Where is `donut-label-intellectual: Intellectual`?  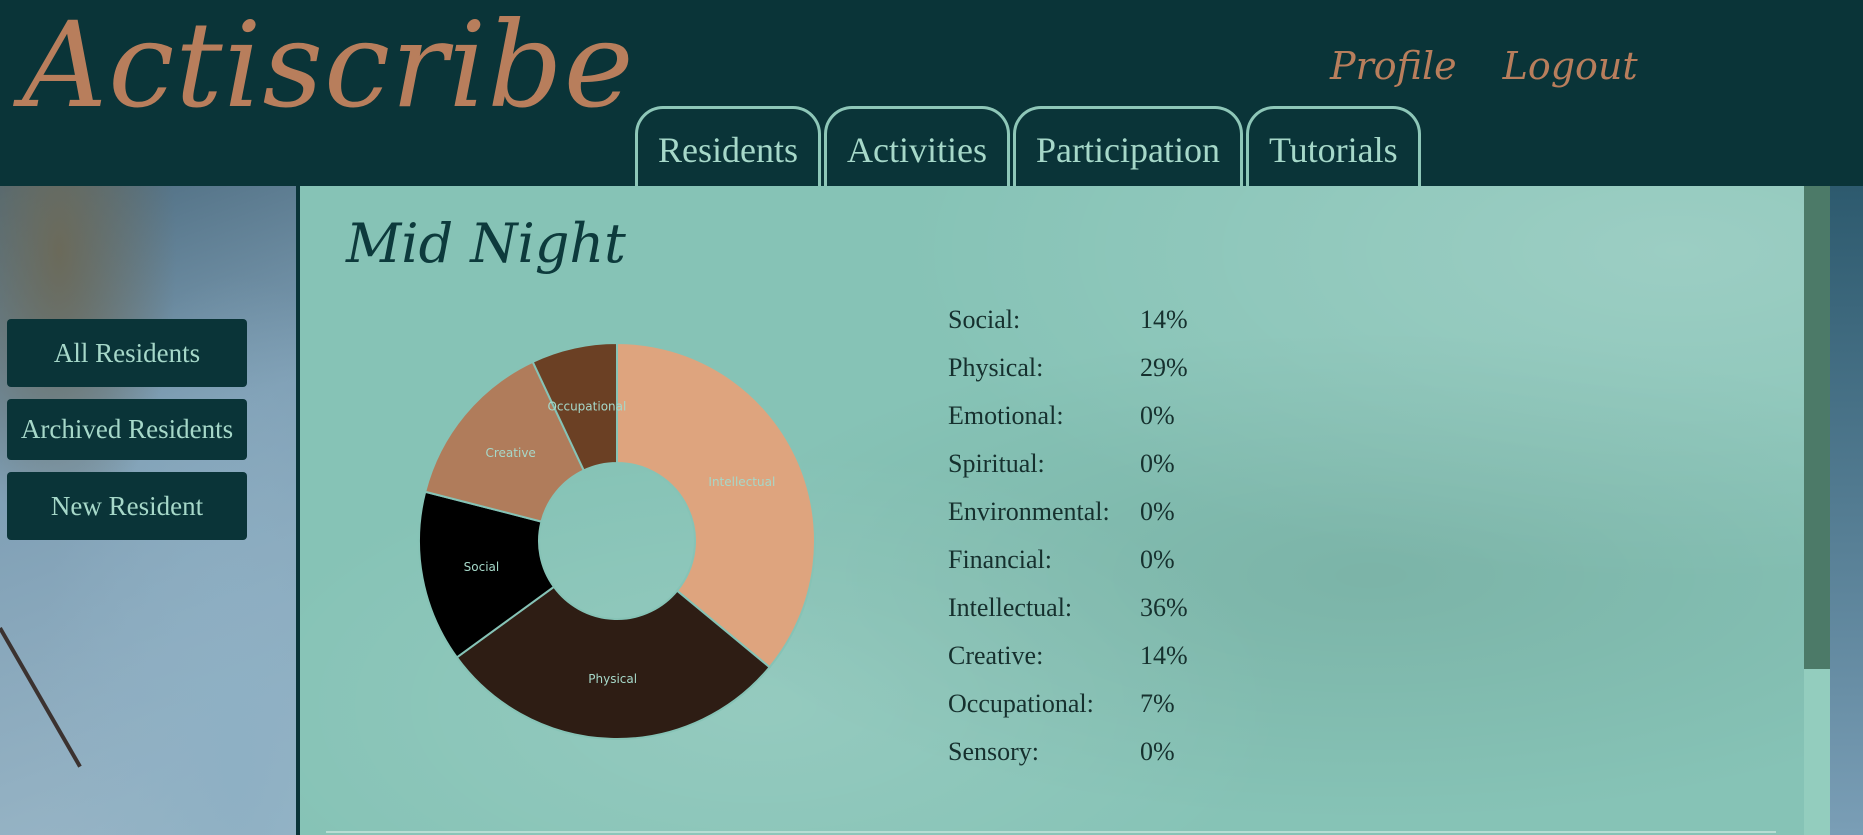
donut-label-intellectual: Intellectual is located at coordinates (741, 482).